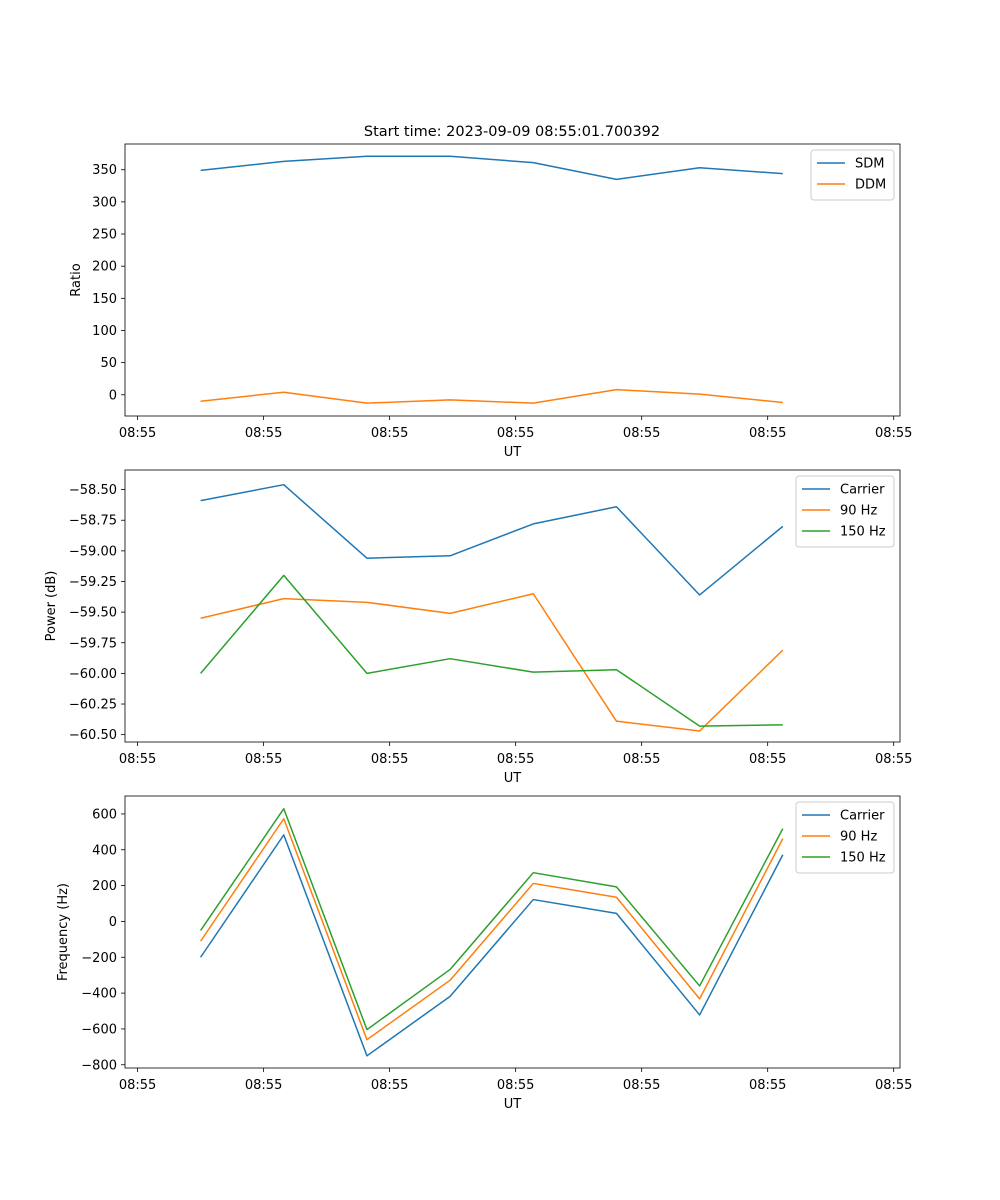  Describe the element at coordinates (93, 643) in the screenshot. I see `y-tick-label: −59.75` at that location.